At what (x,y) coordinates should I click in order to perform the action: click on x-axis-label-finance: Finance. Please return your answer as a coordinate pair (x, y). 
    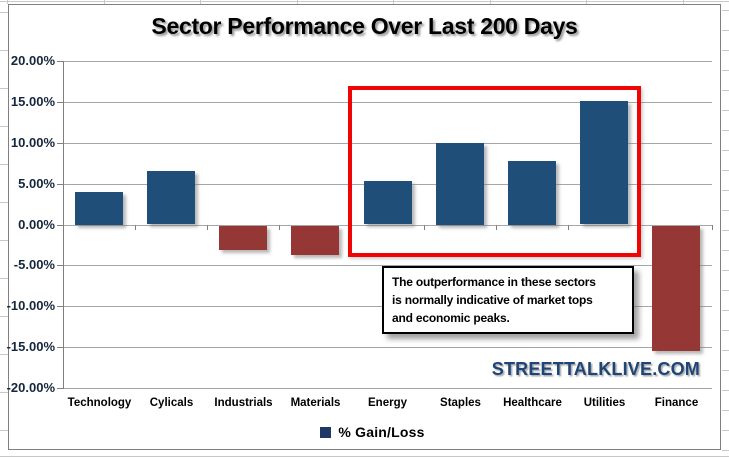
    Looking at the image, I should click on (676, 403).